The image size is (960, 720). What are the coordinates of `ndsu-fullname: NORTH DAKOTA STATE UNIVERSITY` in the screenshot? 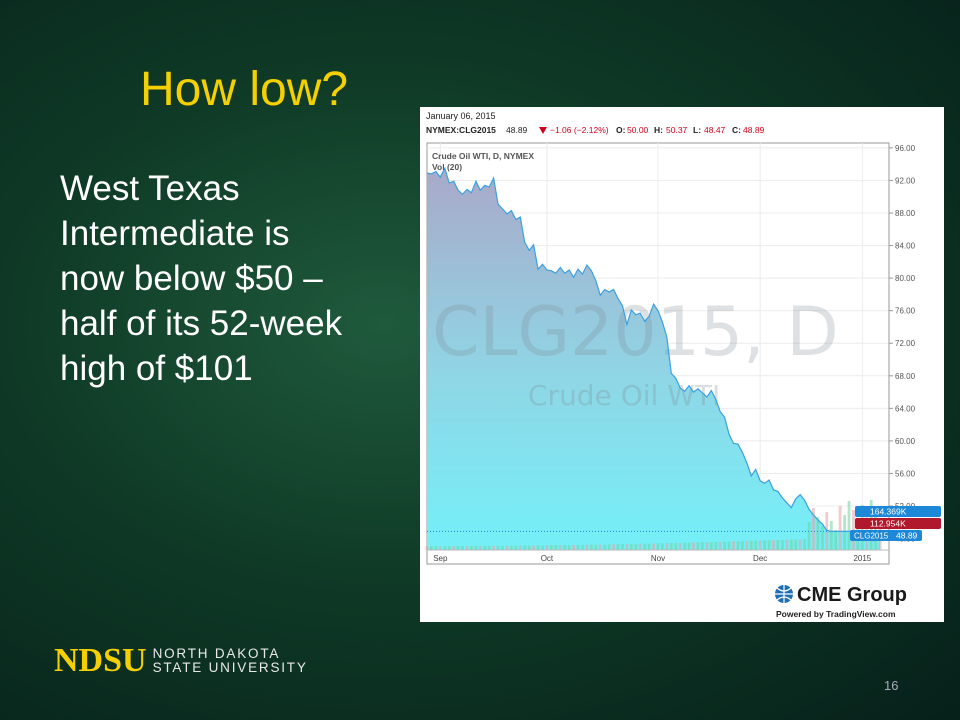 It's located at (230, 661).